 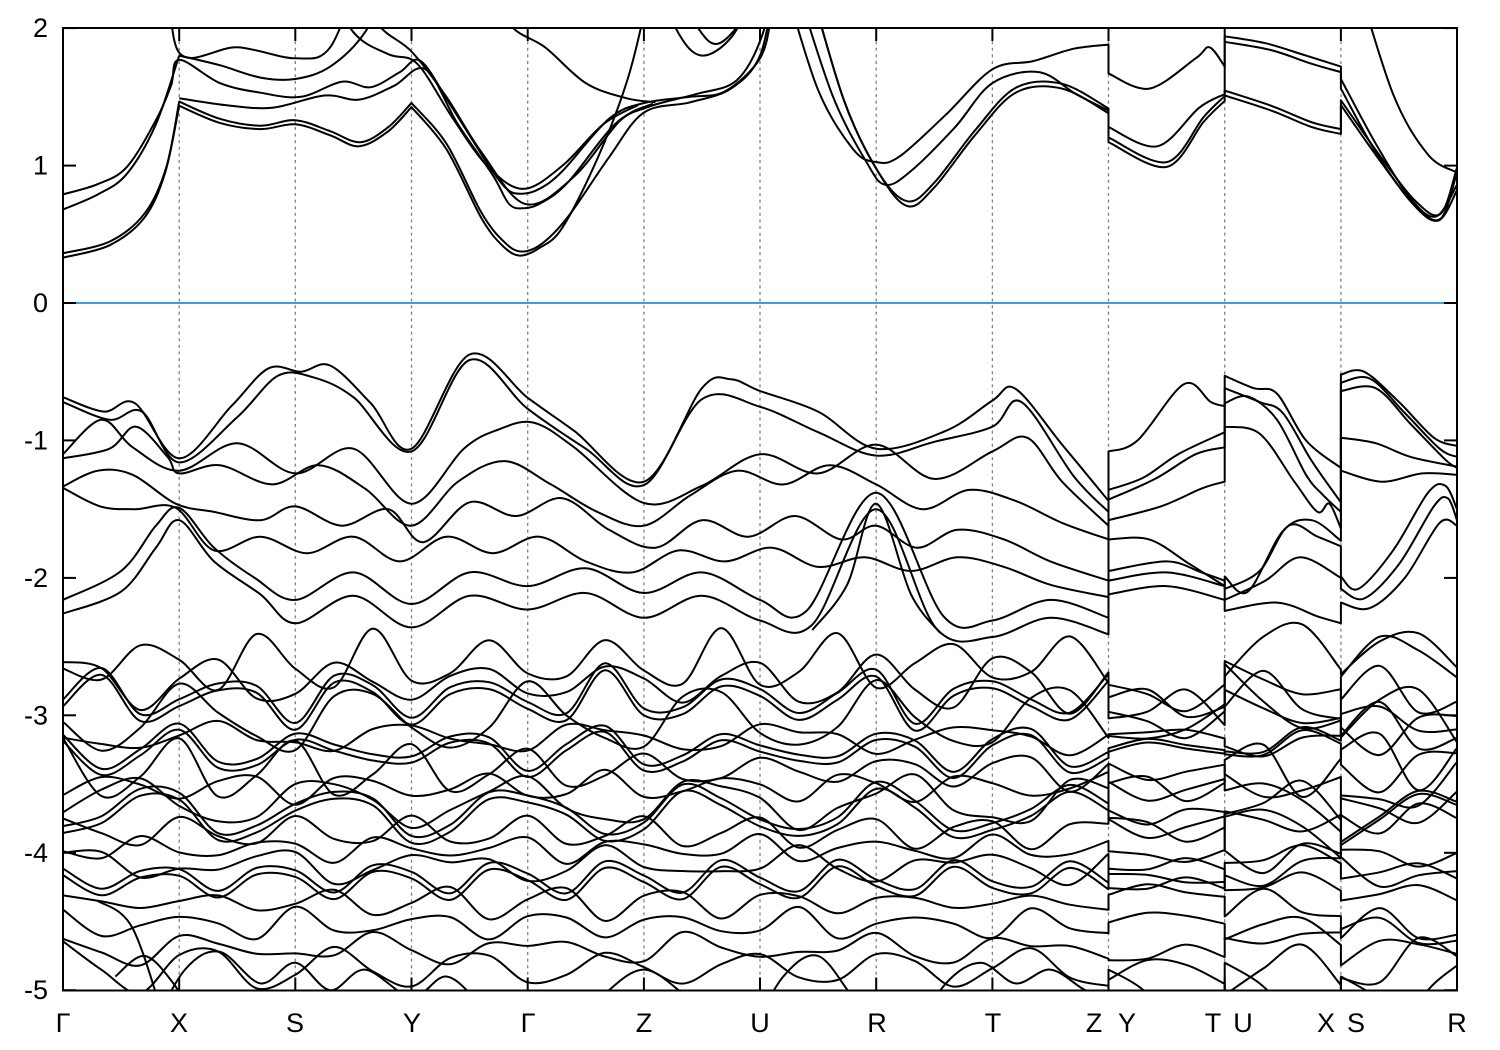 What do you see at coordinates (40, 303) in the screenshot?
I see `svg-text: 0` at bounding box center [40, 303].